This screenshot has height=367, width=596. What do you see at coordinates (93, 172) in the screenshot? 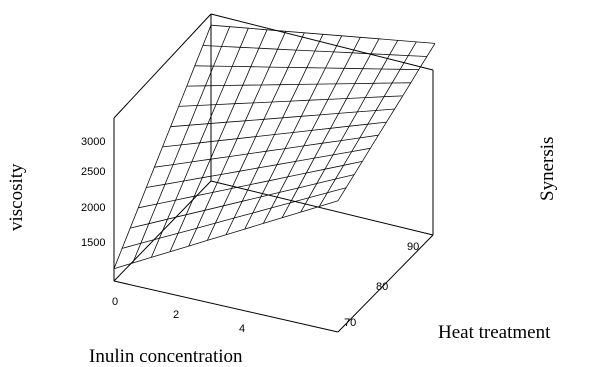
I see `z-tick-label: 2500` at bounding box center [93, 172].